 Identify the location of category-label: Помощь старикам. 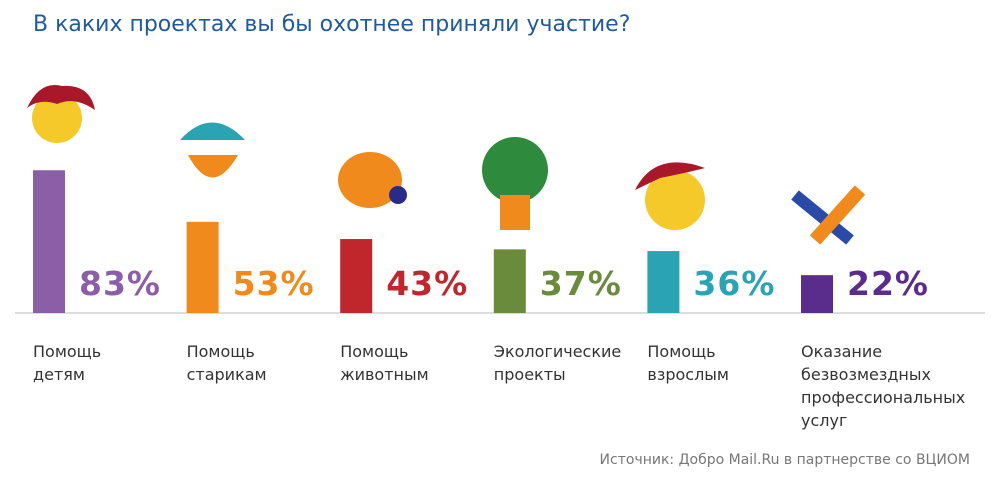
(226, 363).